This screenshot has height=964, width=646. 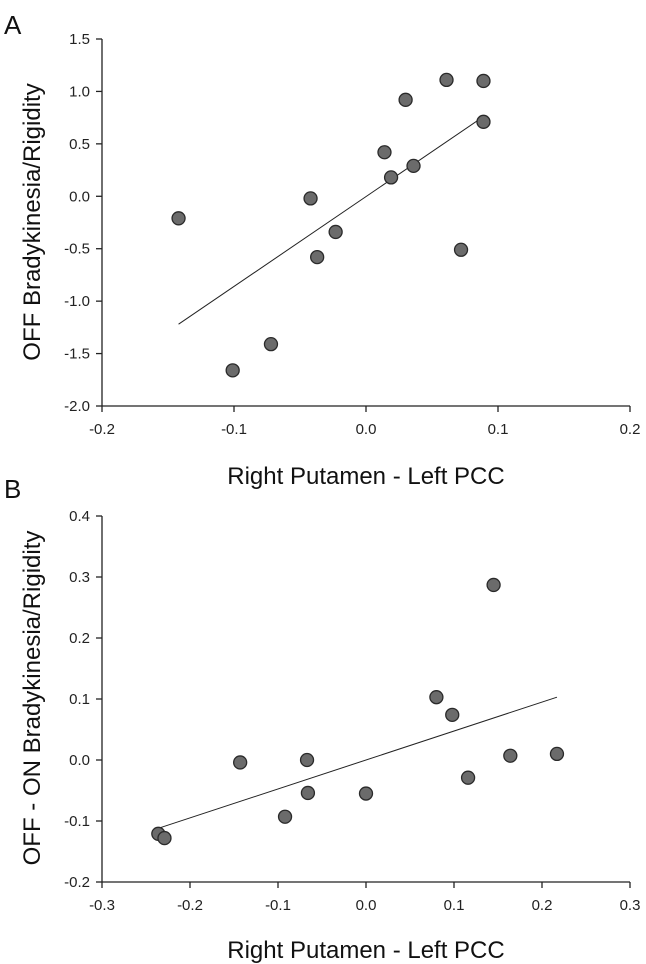 What do you see at coordinates (77, 882) in the screenshot?
I see `panel-b-y-tick-label: -0.2` at bounding box center [77, 882].